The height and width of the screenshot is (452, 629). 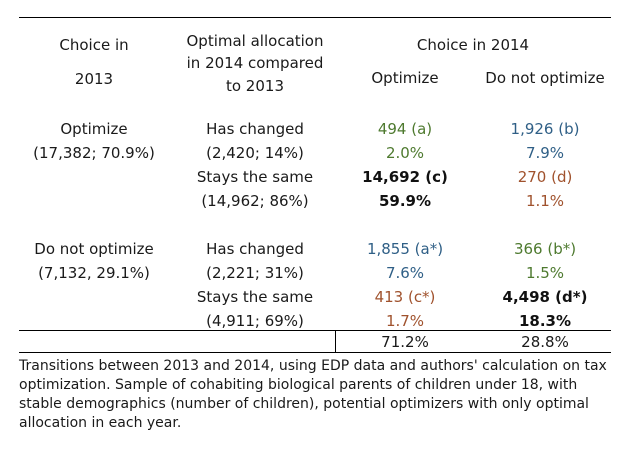 I want to click on optimize-cell: 7.6%, so click(x=405, y=273).